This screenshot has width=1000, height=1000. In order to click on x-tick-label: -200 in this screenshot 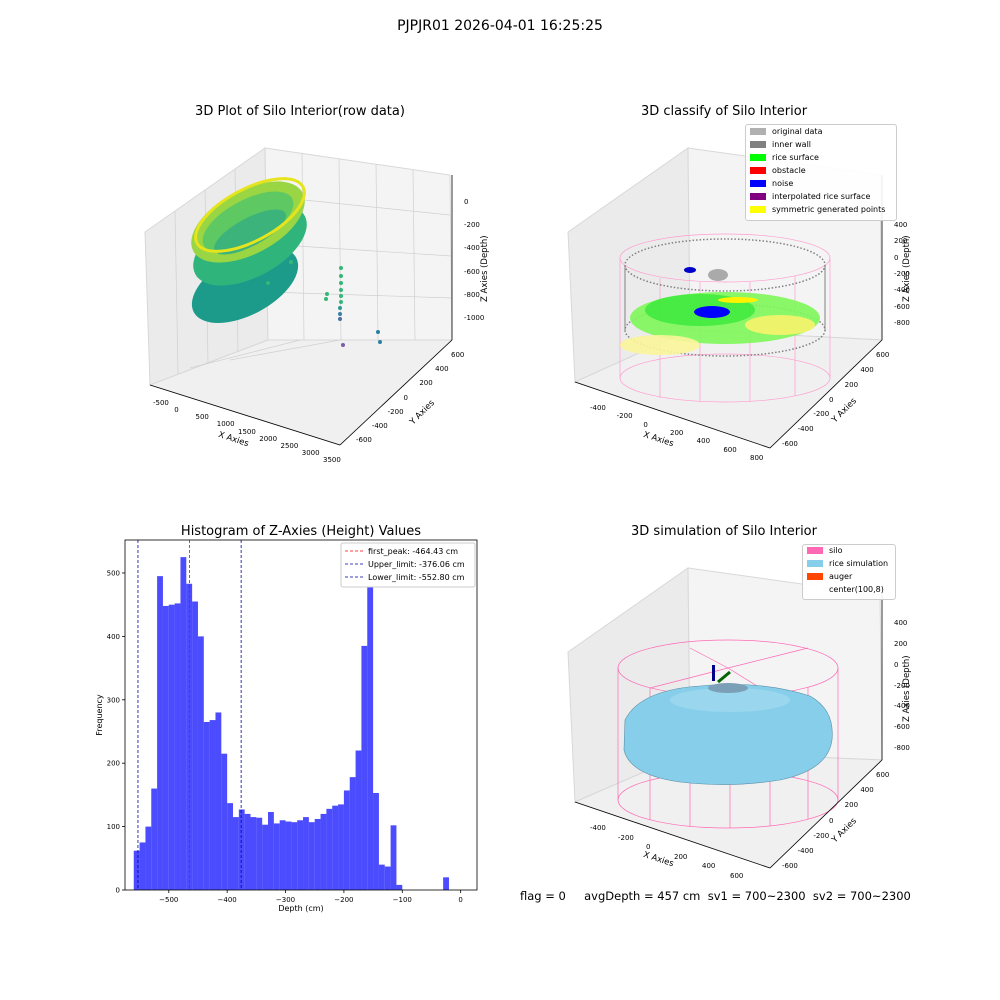, I will do `click(624, 416)`.